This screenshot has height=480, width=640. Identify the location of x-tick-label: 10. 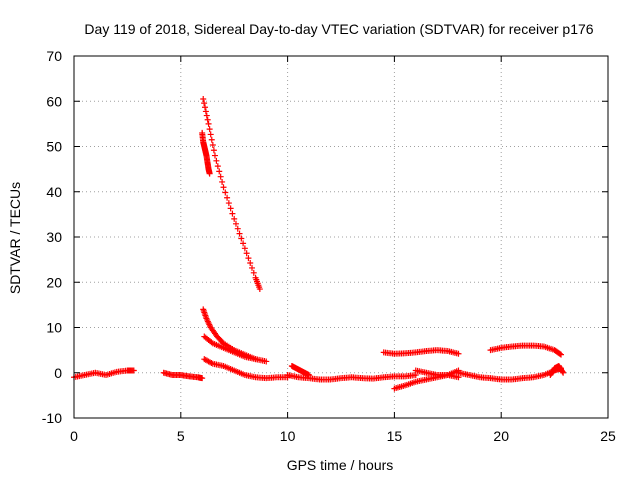
(288, 436).